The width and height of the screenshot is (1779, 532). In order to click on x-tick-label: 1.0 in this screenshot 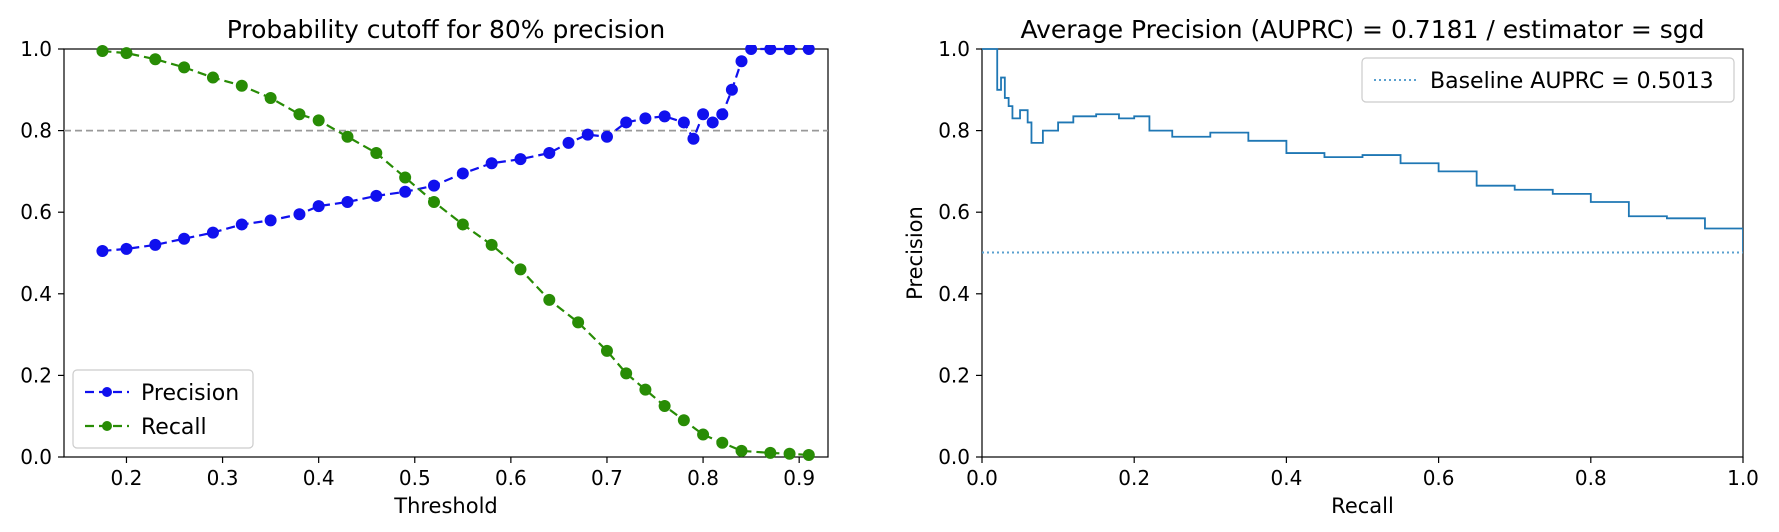, I will do `click(1743, 478)`.